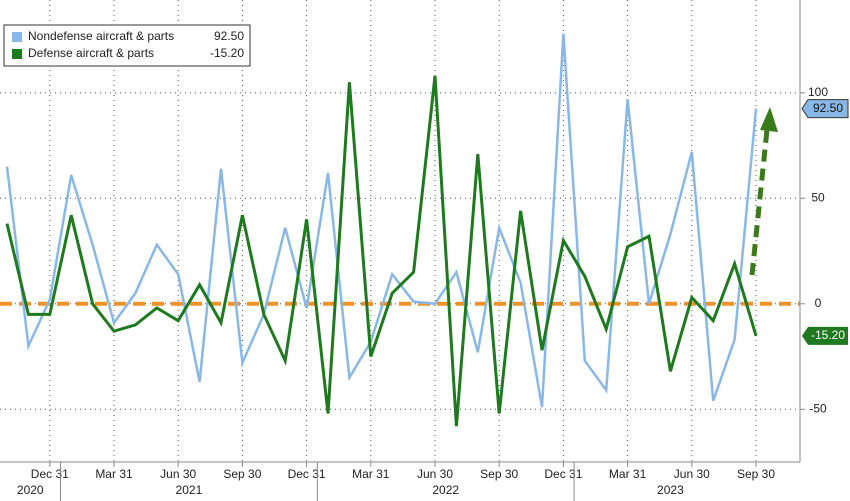 Image resolution: width=850 pixels, height=501 pixels. What do you see at coordinates (818, 197) in the screenshot?
I see `y-tick-label: 50` at bounding box center [818, 197].